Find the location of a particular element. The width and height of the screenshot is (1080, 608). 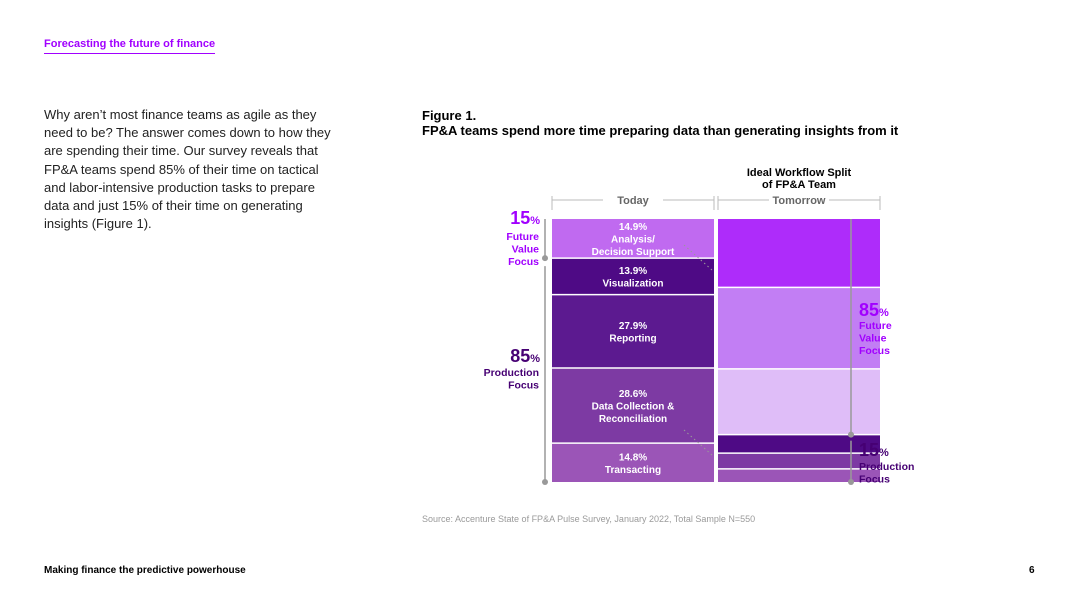

bar-header-label: Tomorrow is located at coordinates (799, 201).